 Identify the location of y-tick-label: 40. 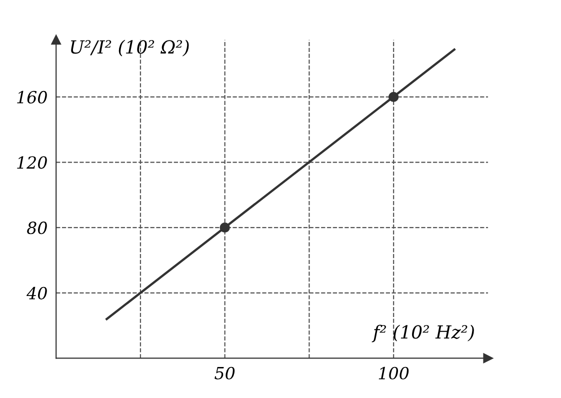
(36, 293).